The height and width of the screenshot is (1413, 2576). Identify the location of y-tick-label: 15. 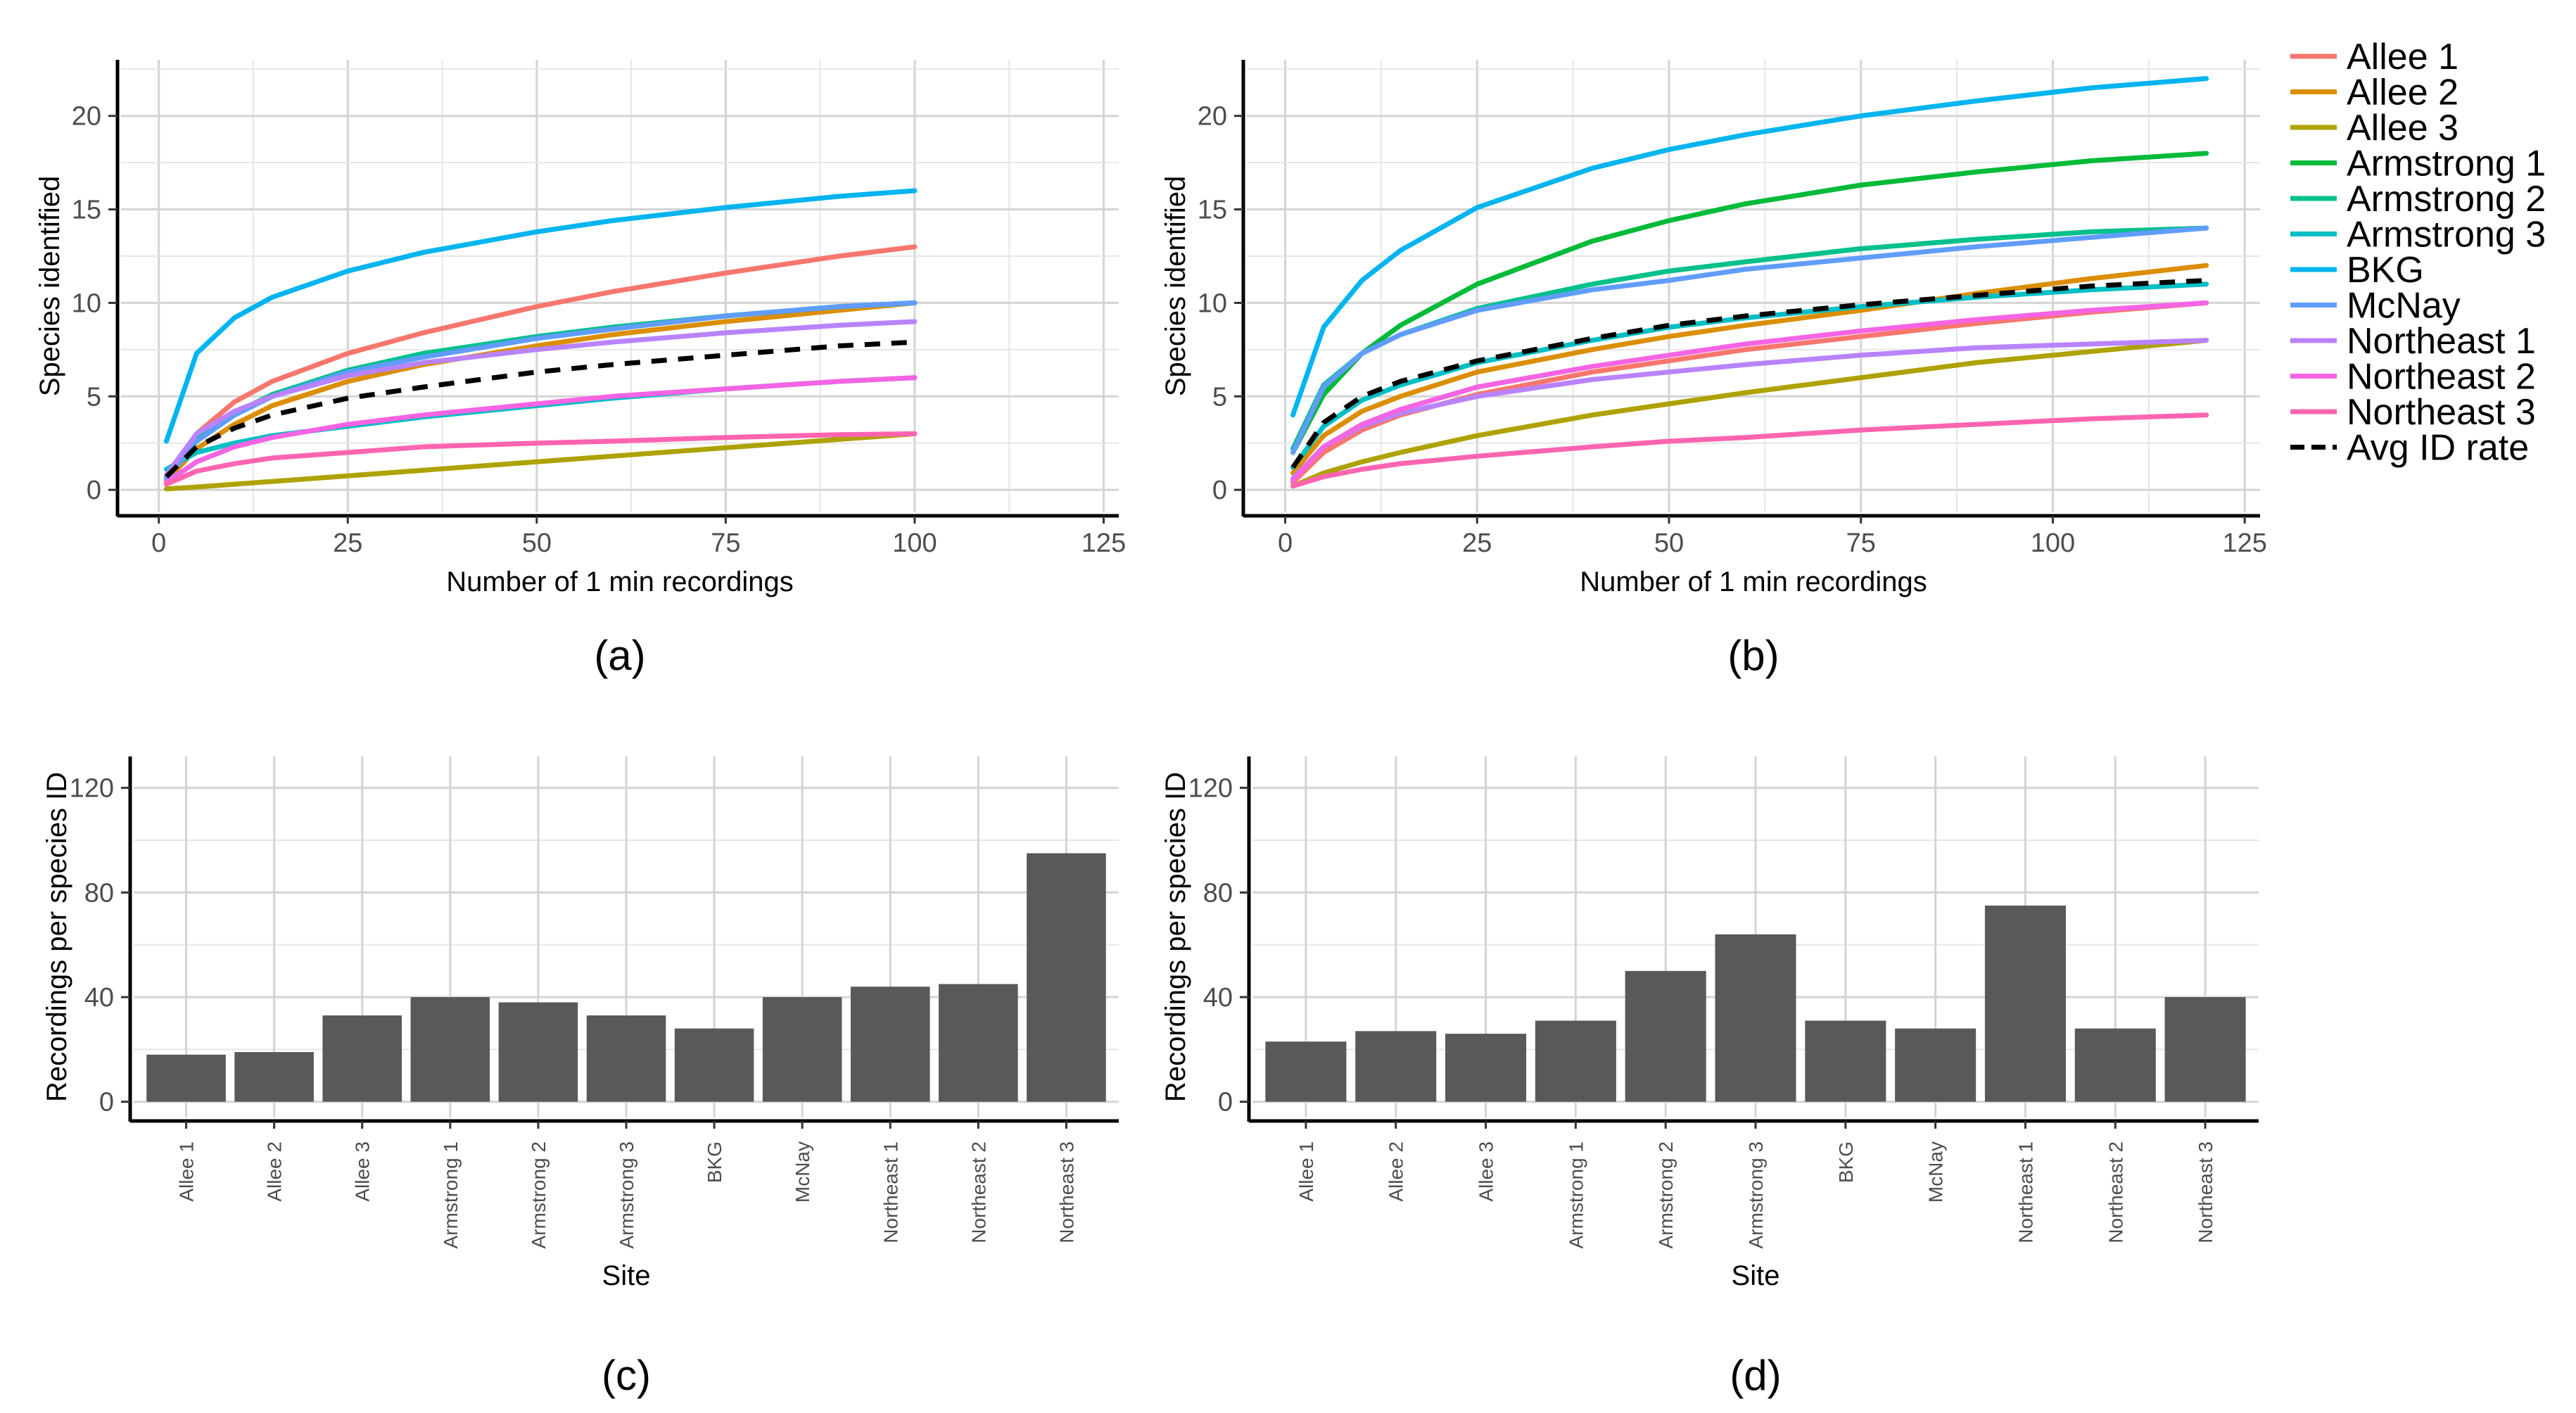
(86, 210).